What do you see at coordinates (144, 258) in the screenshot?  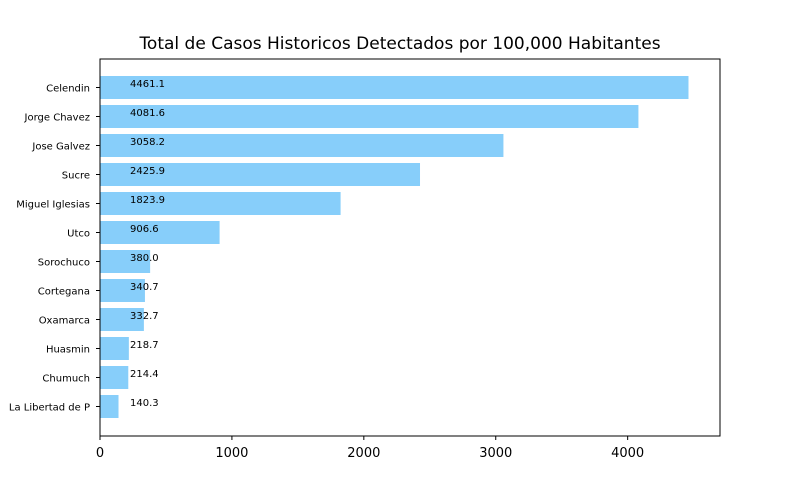 I see `value-label: 380.0` at bounding box center [144, 258].